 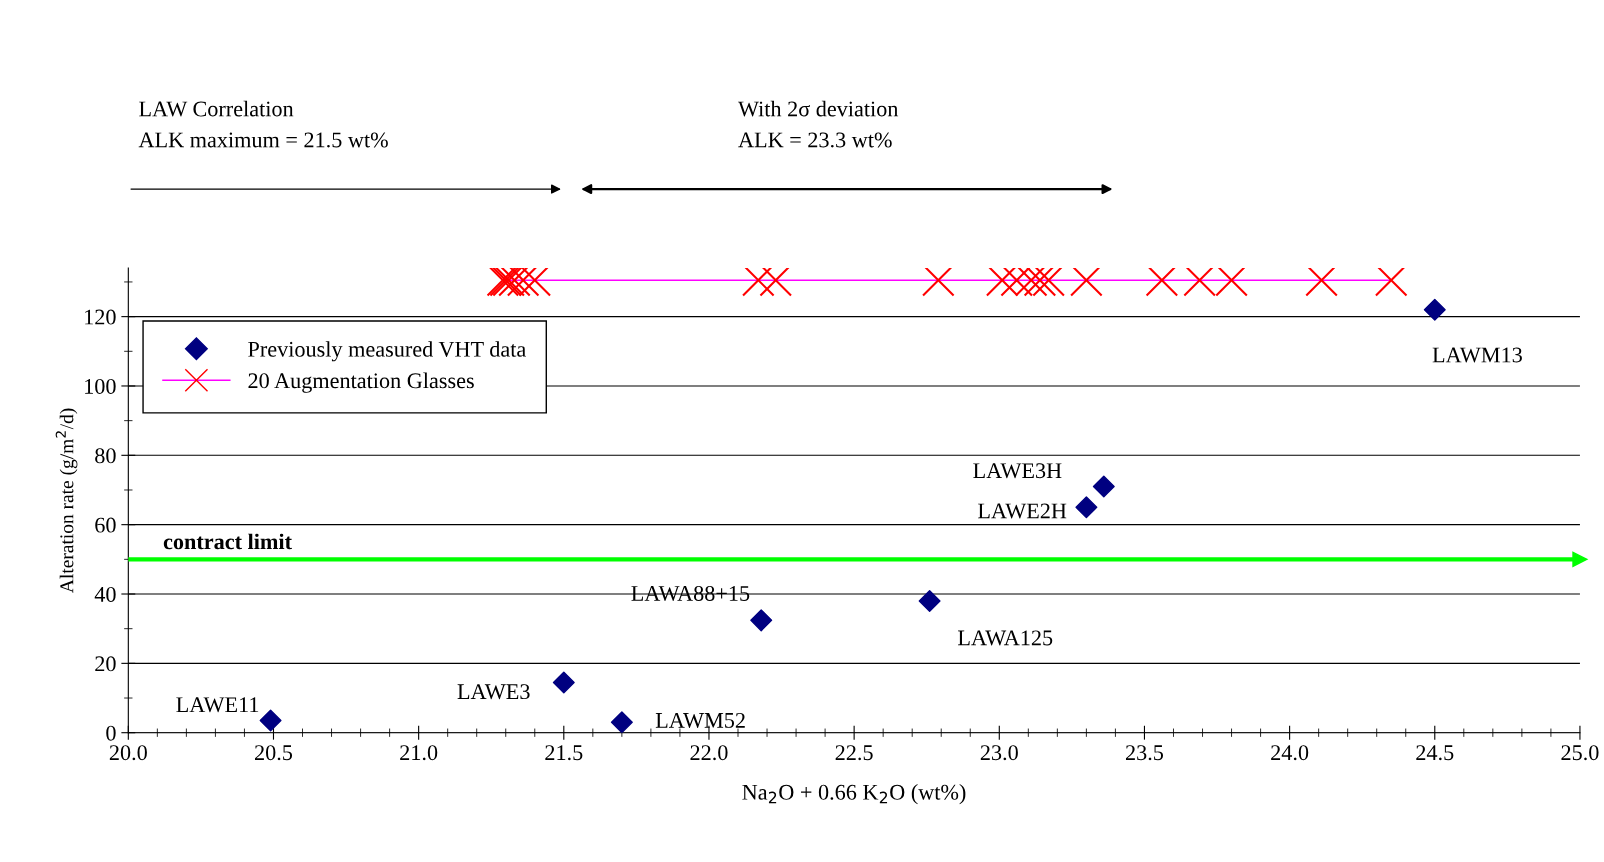 What do you see at coordinates (227, 541) in the screenshot?
I see `ref-line-label: contract limit` at bounding box center [227, 541].